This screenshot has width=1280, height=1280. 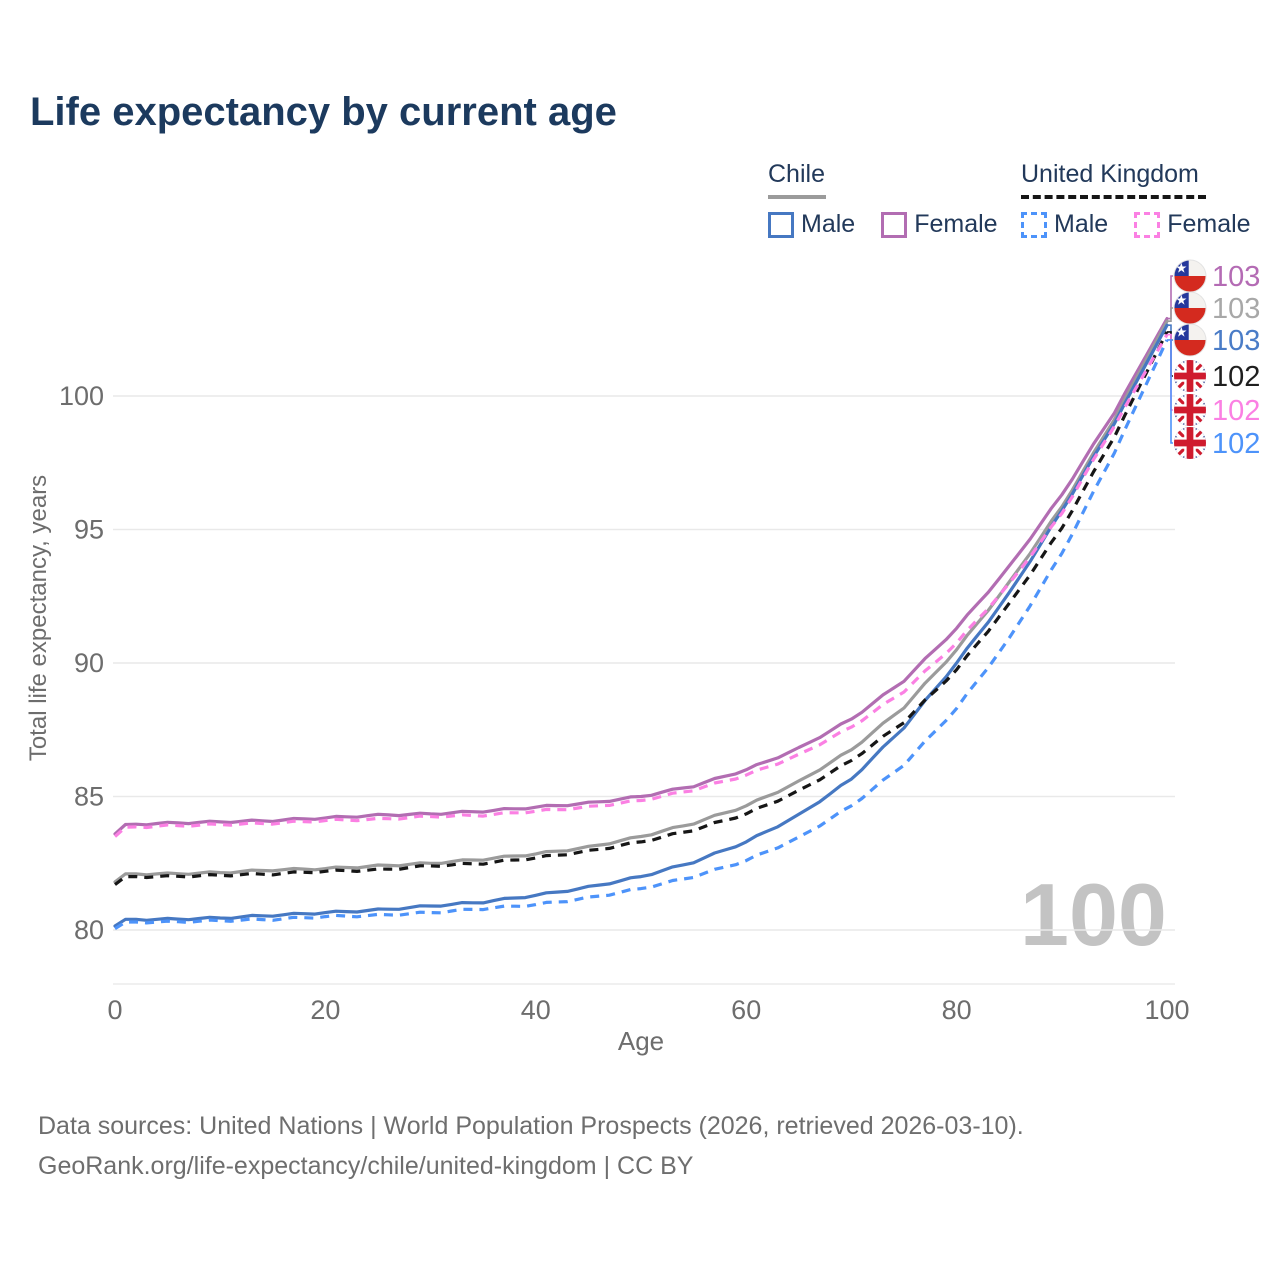 I want to click on end-label-chile-female: 103, so click(x=1236, y=277).